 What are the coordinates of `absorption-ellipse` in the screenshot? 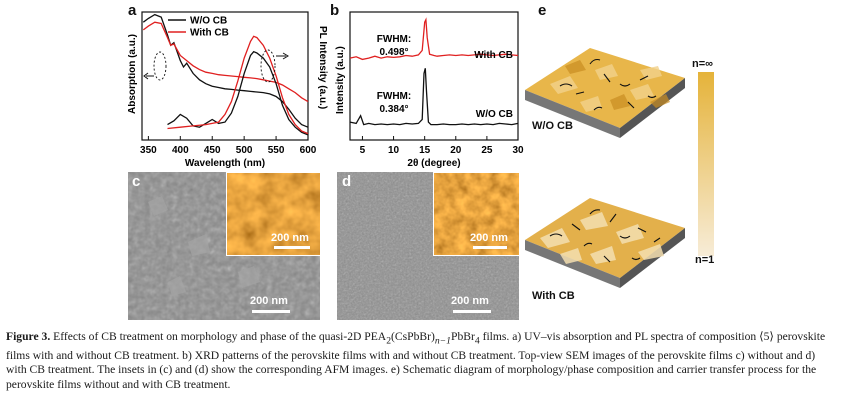 It's located at (160, 66).